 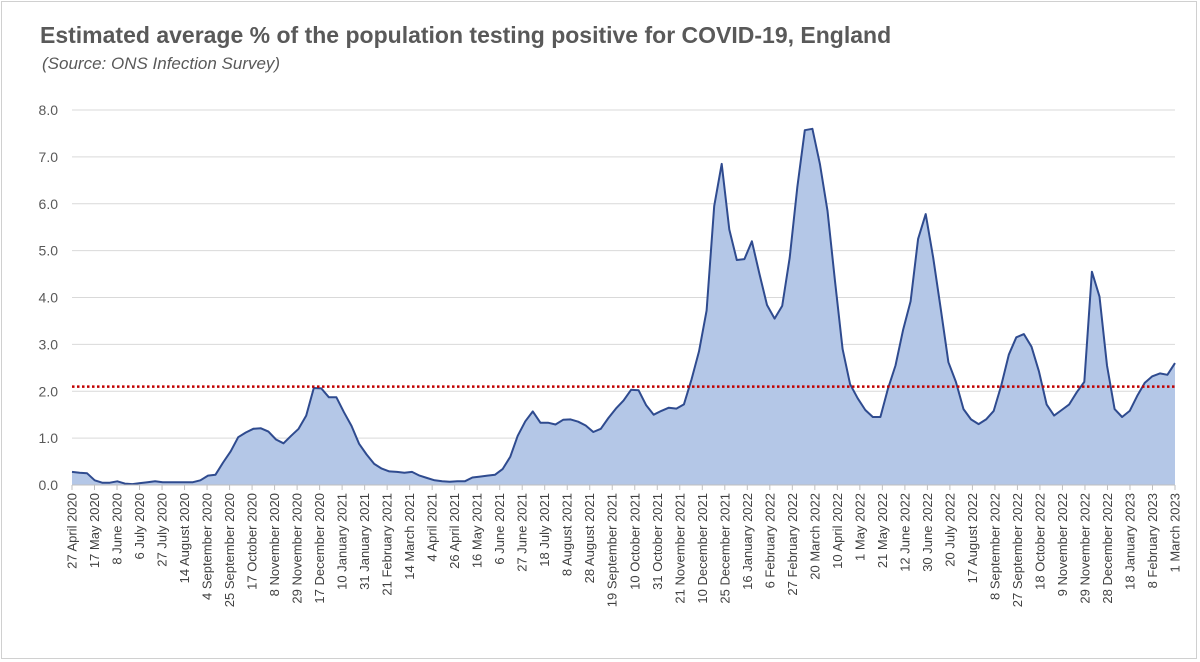 What do you see at coordinates (837, 531) in the screenshot?
I see `x-tick-label: 10 April 2022` at bounding box center [837, 531].